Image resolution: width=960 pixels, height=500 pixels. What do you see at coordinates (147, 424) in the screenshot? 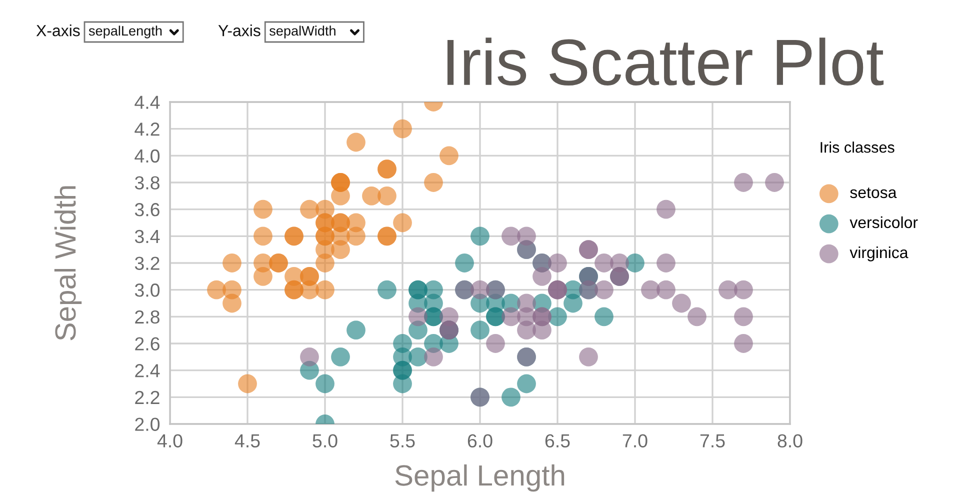
I see `y-tick-label: 2.0` at bounding box center [147, 424].